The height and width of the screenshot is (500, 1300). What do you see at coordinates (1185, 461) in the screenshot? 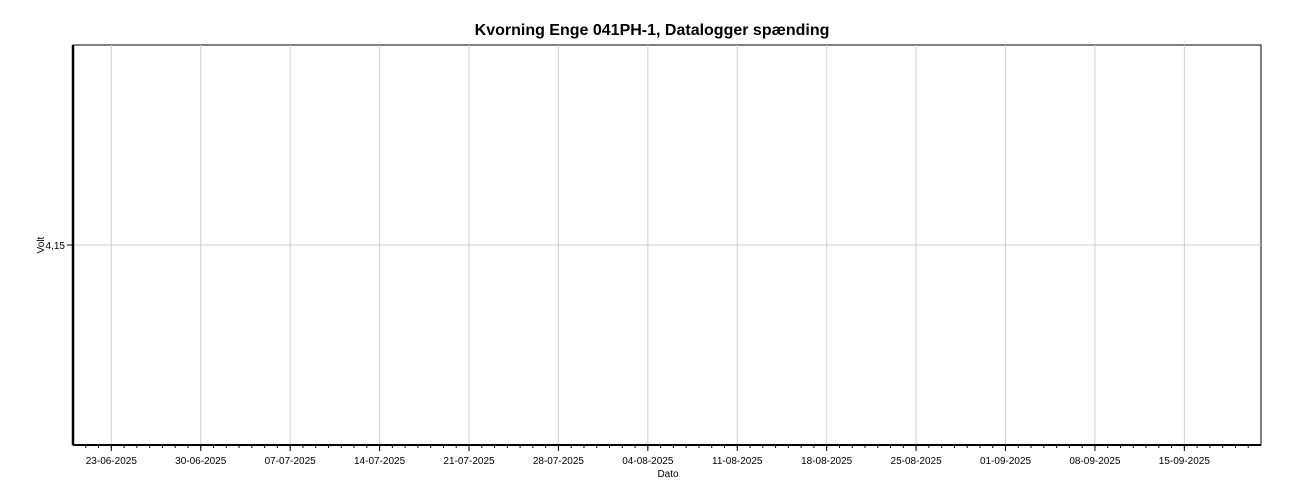
I see `x-tick-label: 15-09-2025` at bounding box center [1185, 461].